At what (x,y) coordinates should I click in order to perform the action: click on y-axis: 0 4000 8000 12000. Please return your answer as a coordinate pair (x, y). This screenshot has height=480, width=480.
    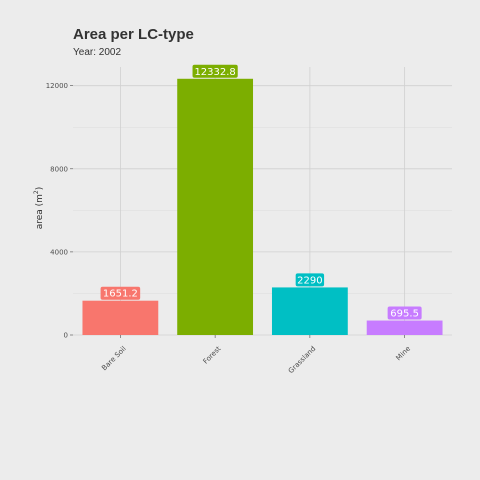
    Looking at the image, I should click on (59, 211).